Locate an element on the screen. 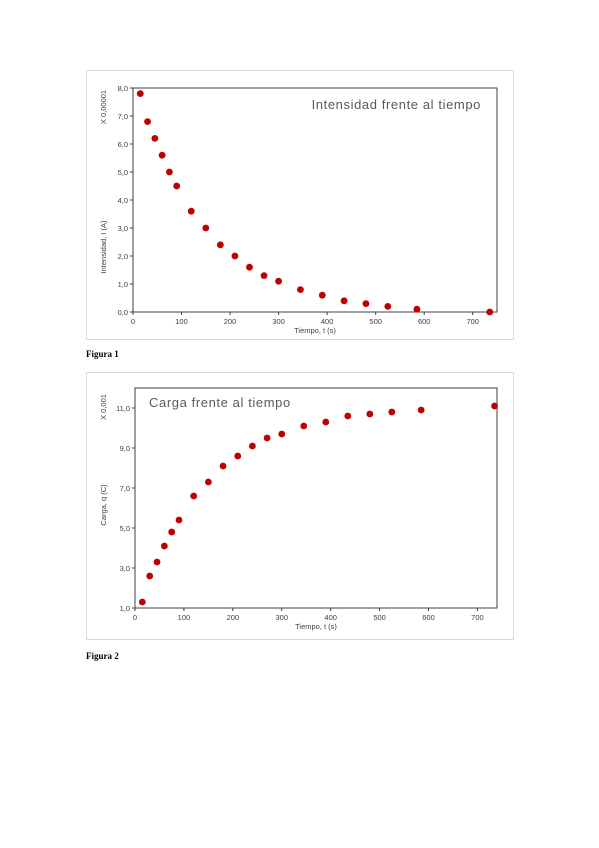 This screenshot has width=599, height=848. figure-caption-2: Figura 2 is located at coordinates (102, 656).